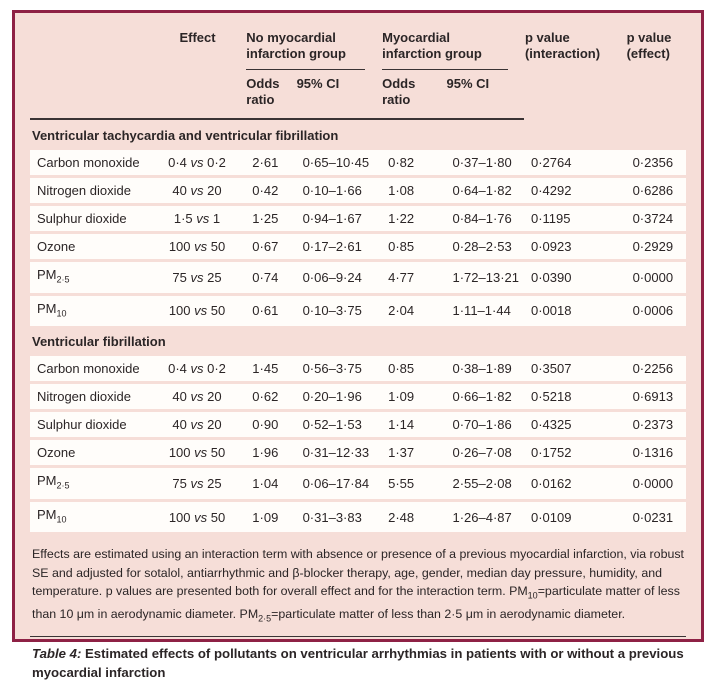  Describe the element at coordinates (199, 483) in the screenshot. I see `effect-comparison: 75 vs 25` at that location.